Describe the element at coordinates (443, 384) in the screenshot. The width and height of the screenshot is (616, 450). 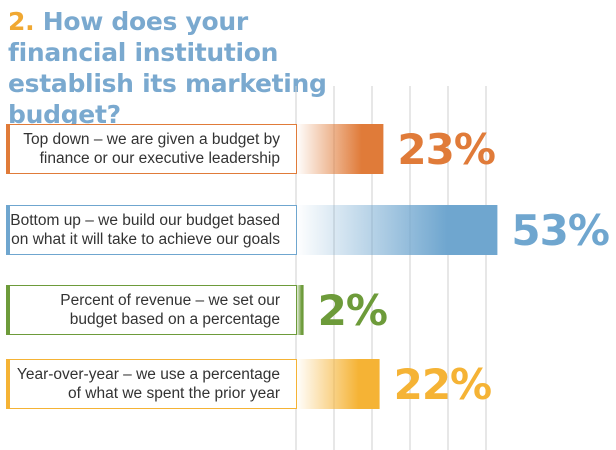
I see `value-label: 22%` at that location.